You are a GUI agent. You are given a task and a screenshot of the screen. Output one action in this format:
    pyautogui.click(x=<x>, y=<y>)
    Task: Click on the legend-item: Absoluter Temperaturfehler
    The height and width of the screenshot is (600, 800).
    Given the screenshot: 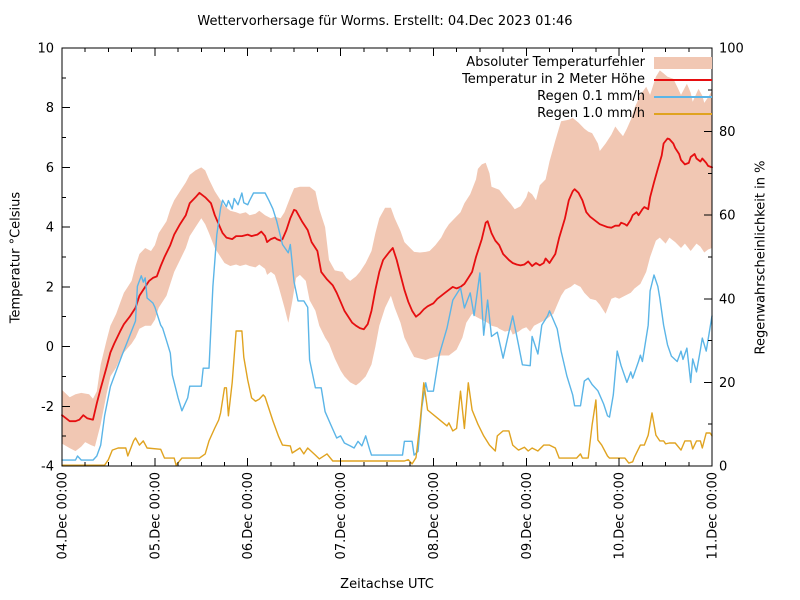 What is the action you would take?
    pyautogui.click(x=587, y=62)
    